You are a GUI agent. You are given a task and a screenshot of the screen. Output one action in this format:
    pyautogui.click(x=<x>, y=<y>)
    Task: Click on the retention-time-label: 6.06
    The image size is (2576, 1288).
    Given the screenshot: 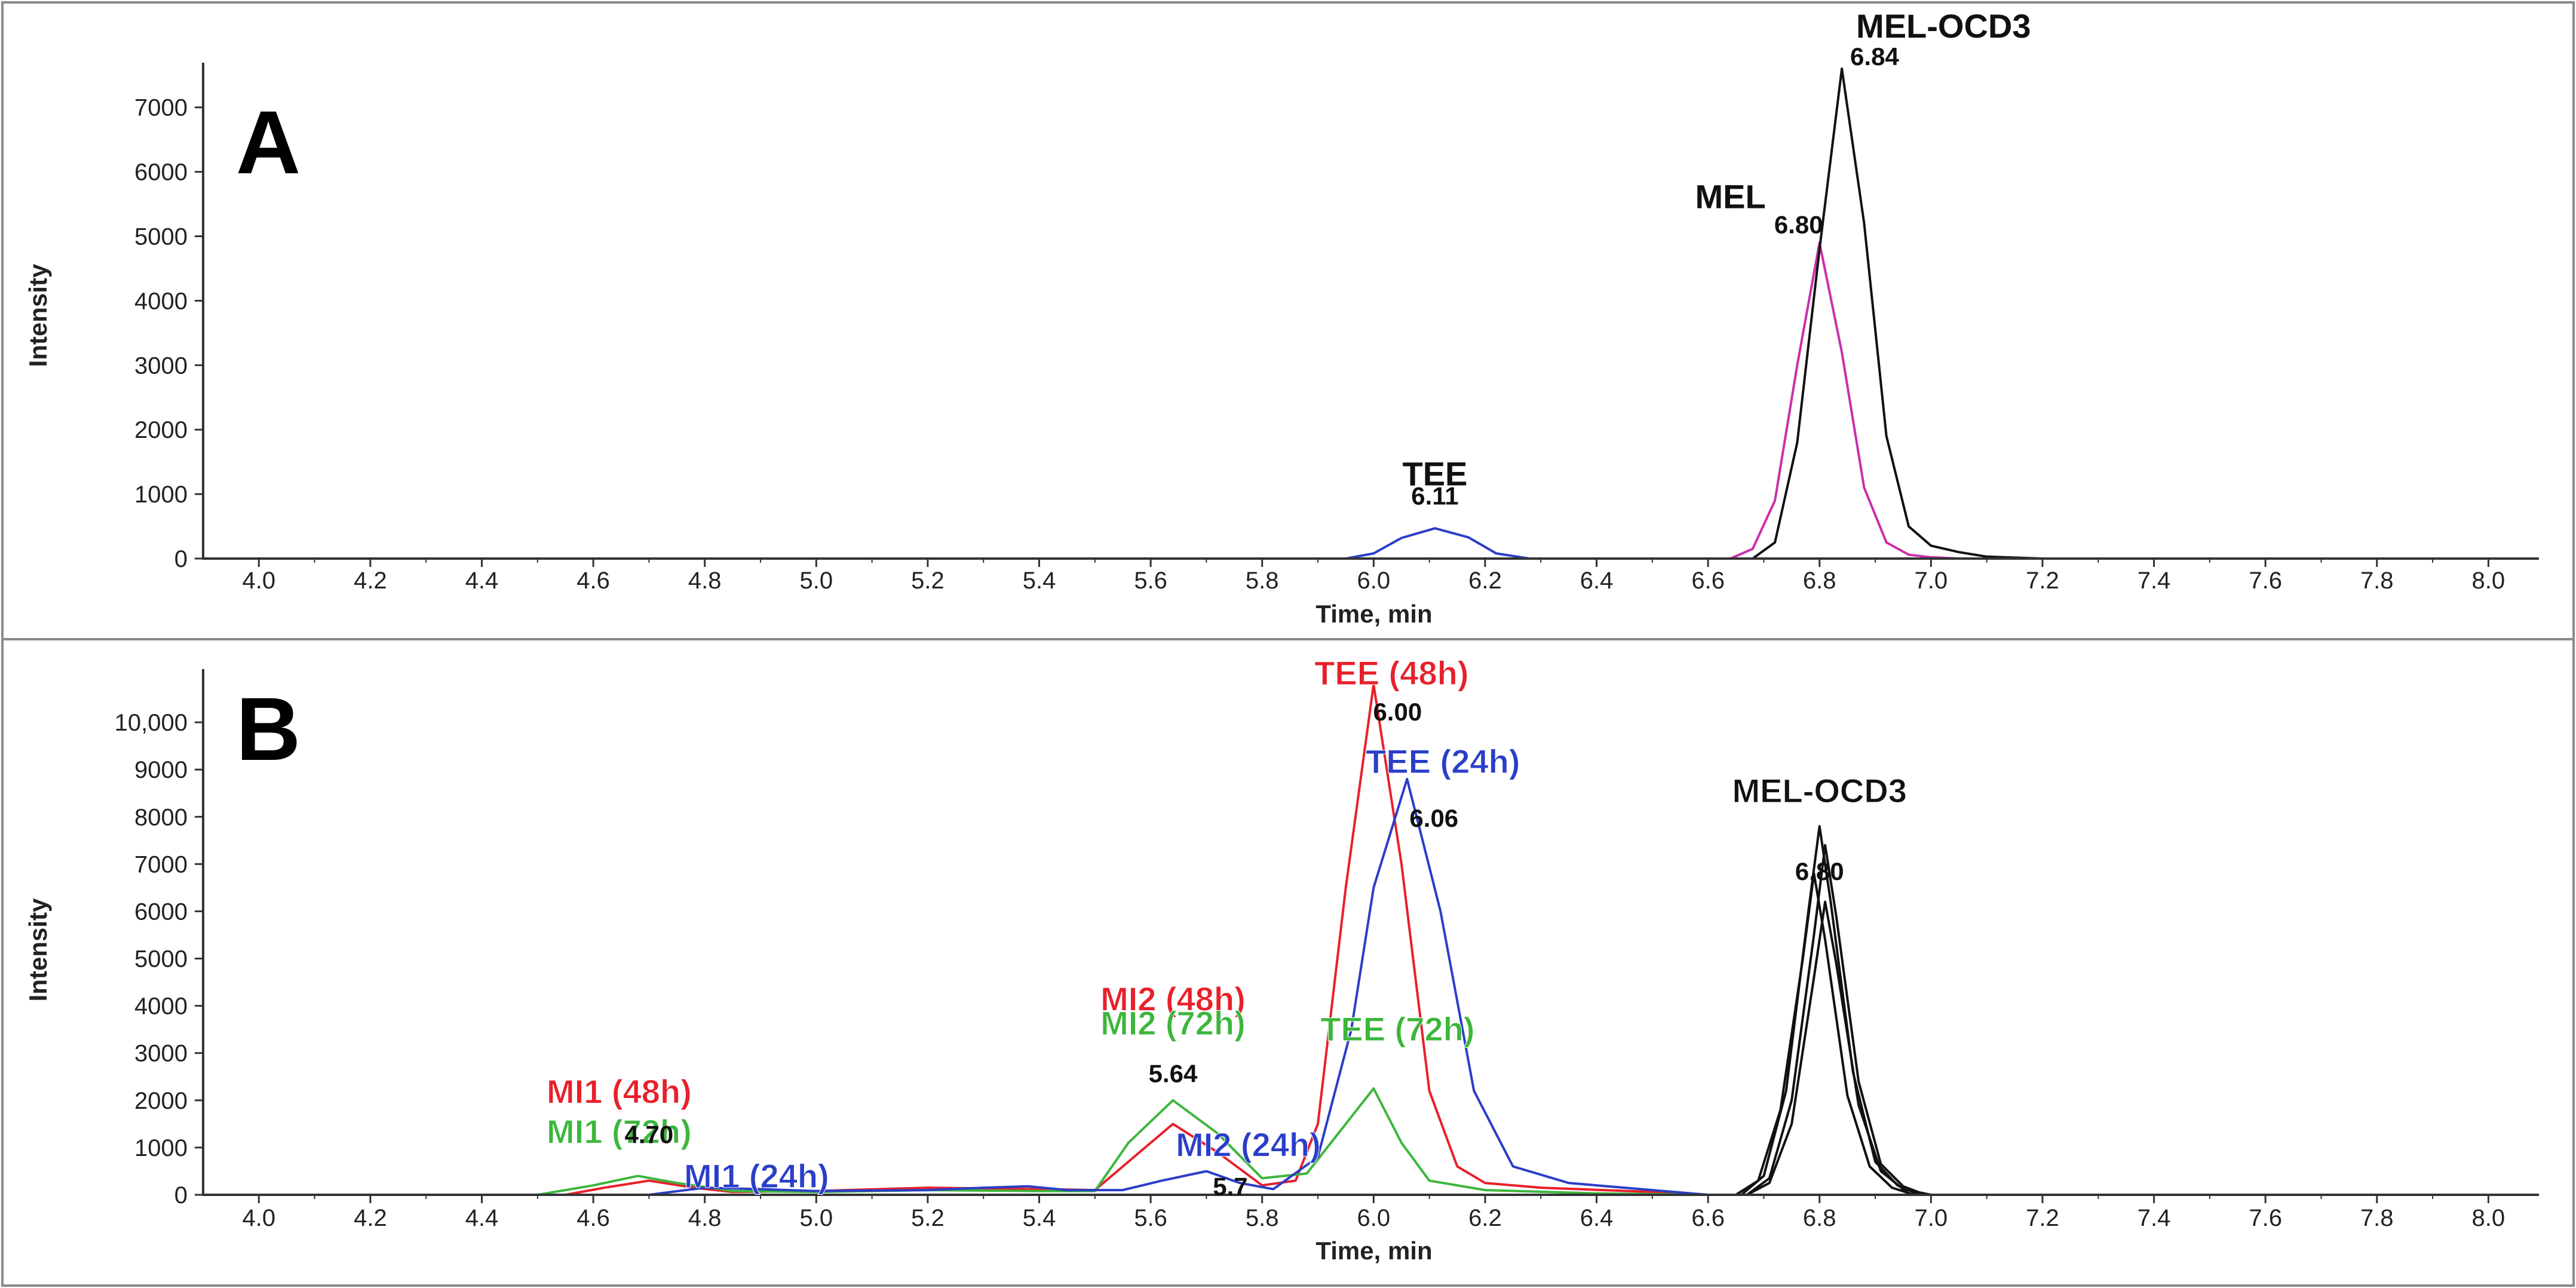 What is the action you would take?
    pyautogui.click(x=1433, y=818)
    